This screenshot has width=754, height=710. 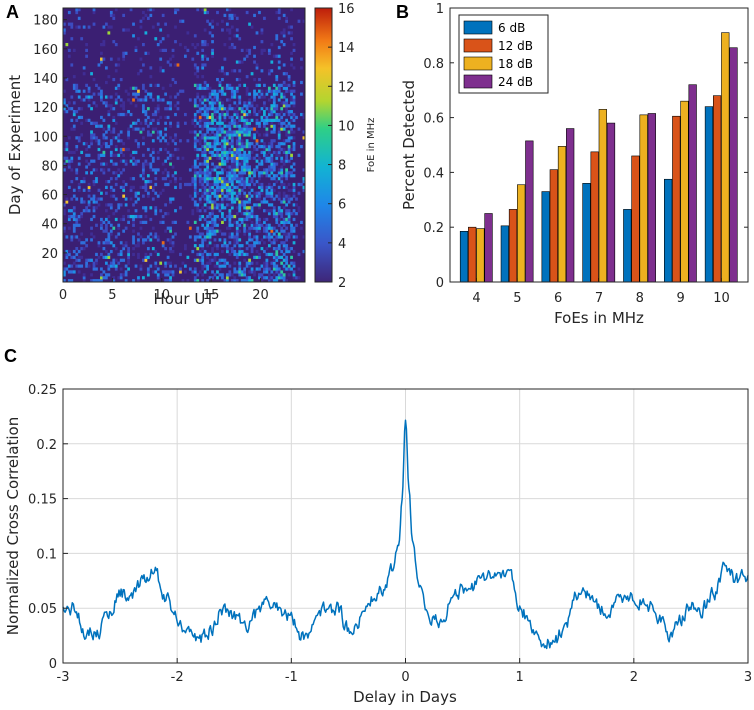 I want to click on legend-entry: 18 dB, so click(x=515, y=64).